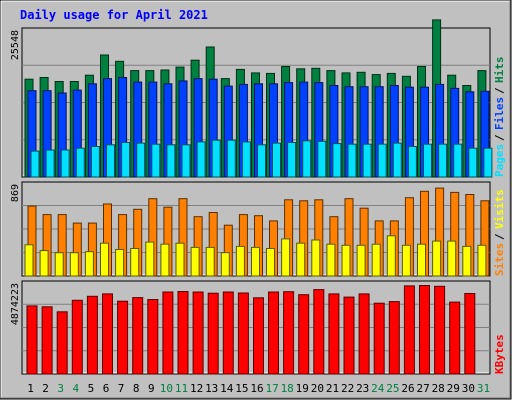 This screenshot has width=512, height=400. Describe the element at coordinates (114, 15) in the screenshot. I see `chart-title: Daily usage for April 2021` at that location.